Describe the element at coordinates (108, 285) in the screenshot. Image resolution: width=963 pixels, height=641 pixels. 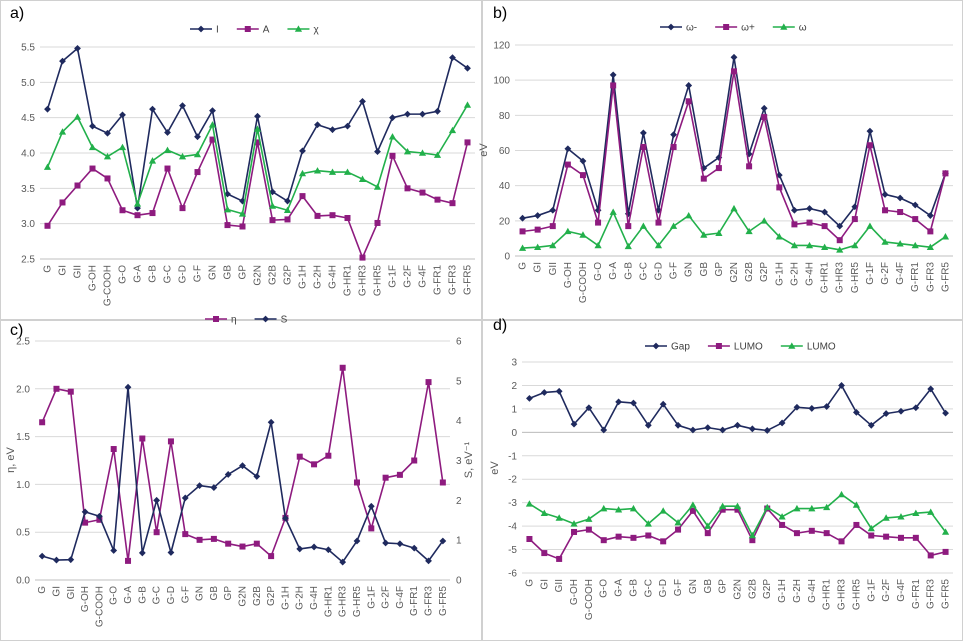
I see `x-tick-label: G-COOH` at that location.